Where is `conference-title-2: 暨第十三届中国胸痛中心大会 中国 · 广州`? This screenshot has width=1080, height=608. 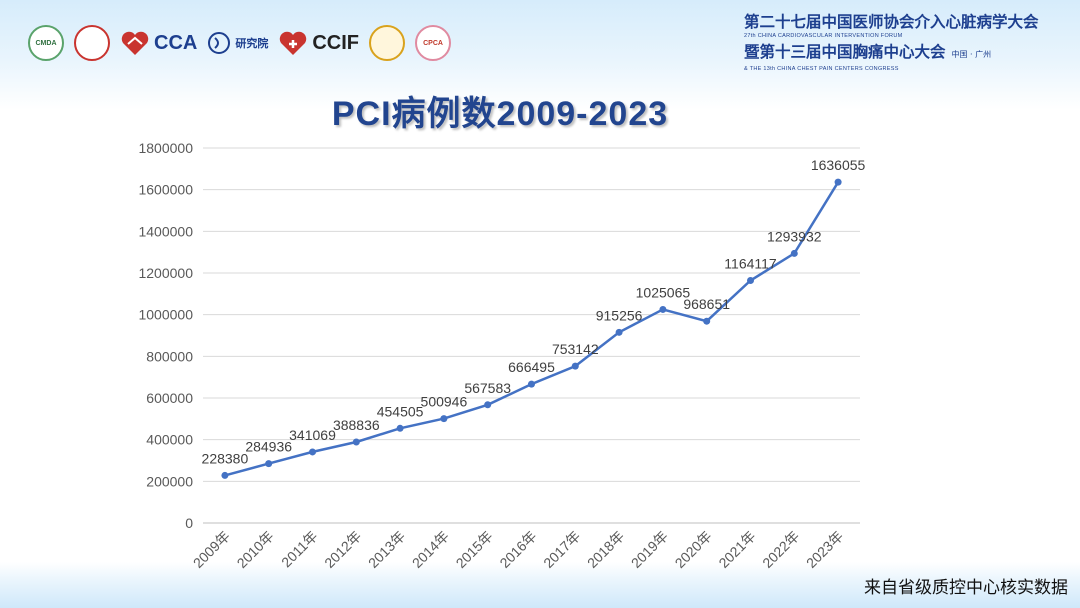 conference-title-2: 暨第十三届中国胸痛中心大会 中国 · 广州 is located at coordinates (868, 51).